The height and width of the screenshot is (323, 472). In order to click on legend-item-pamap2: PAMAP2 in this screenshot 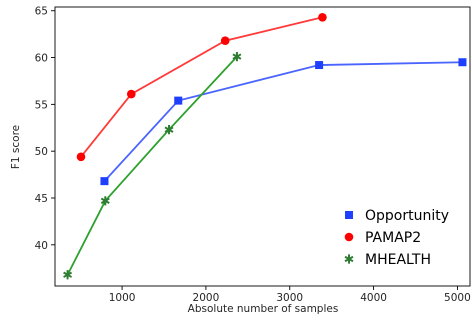, I will do `click(382, 238)`.